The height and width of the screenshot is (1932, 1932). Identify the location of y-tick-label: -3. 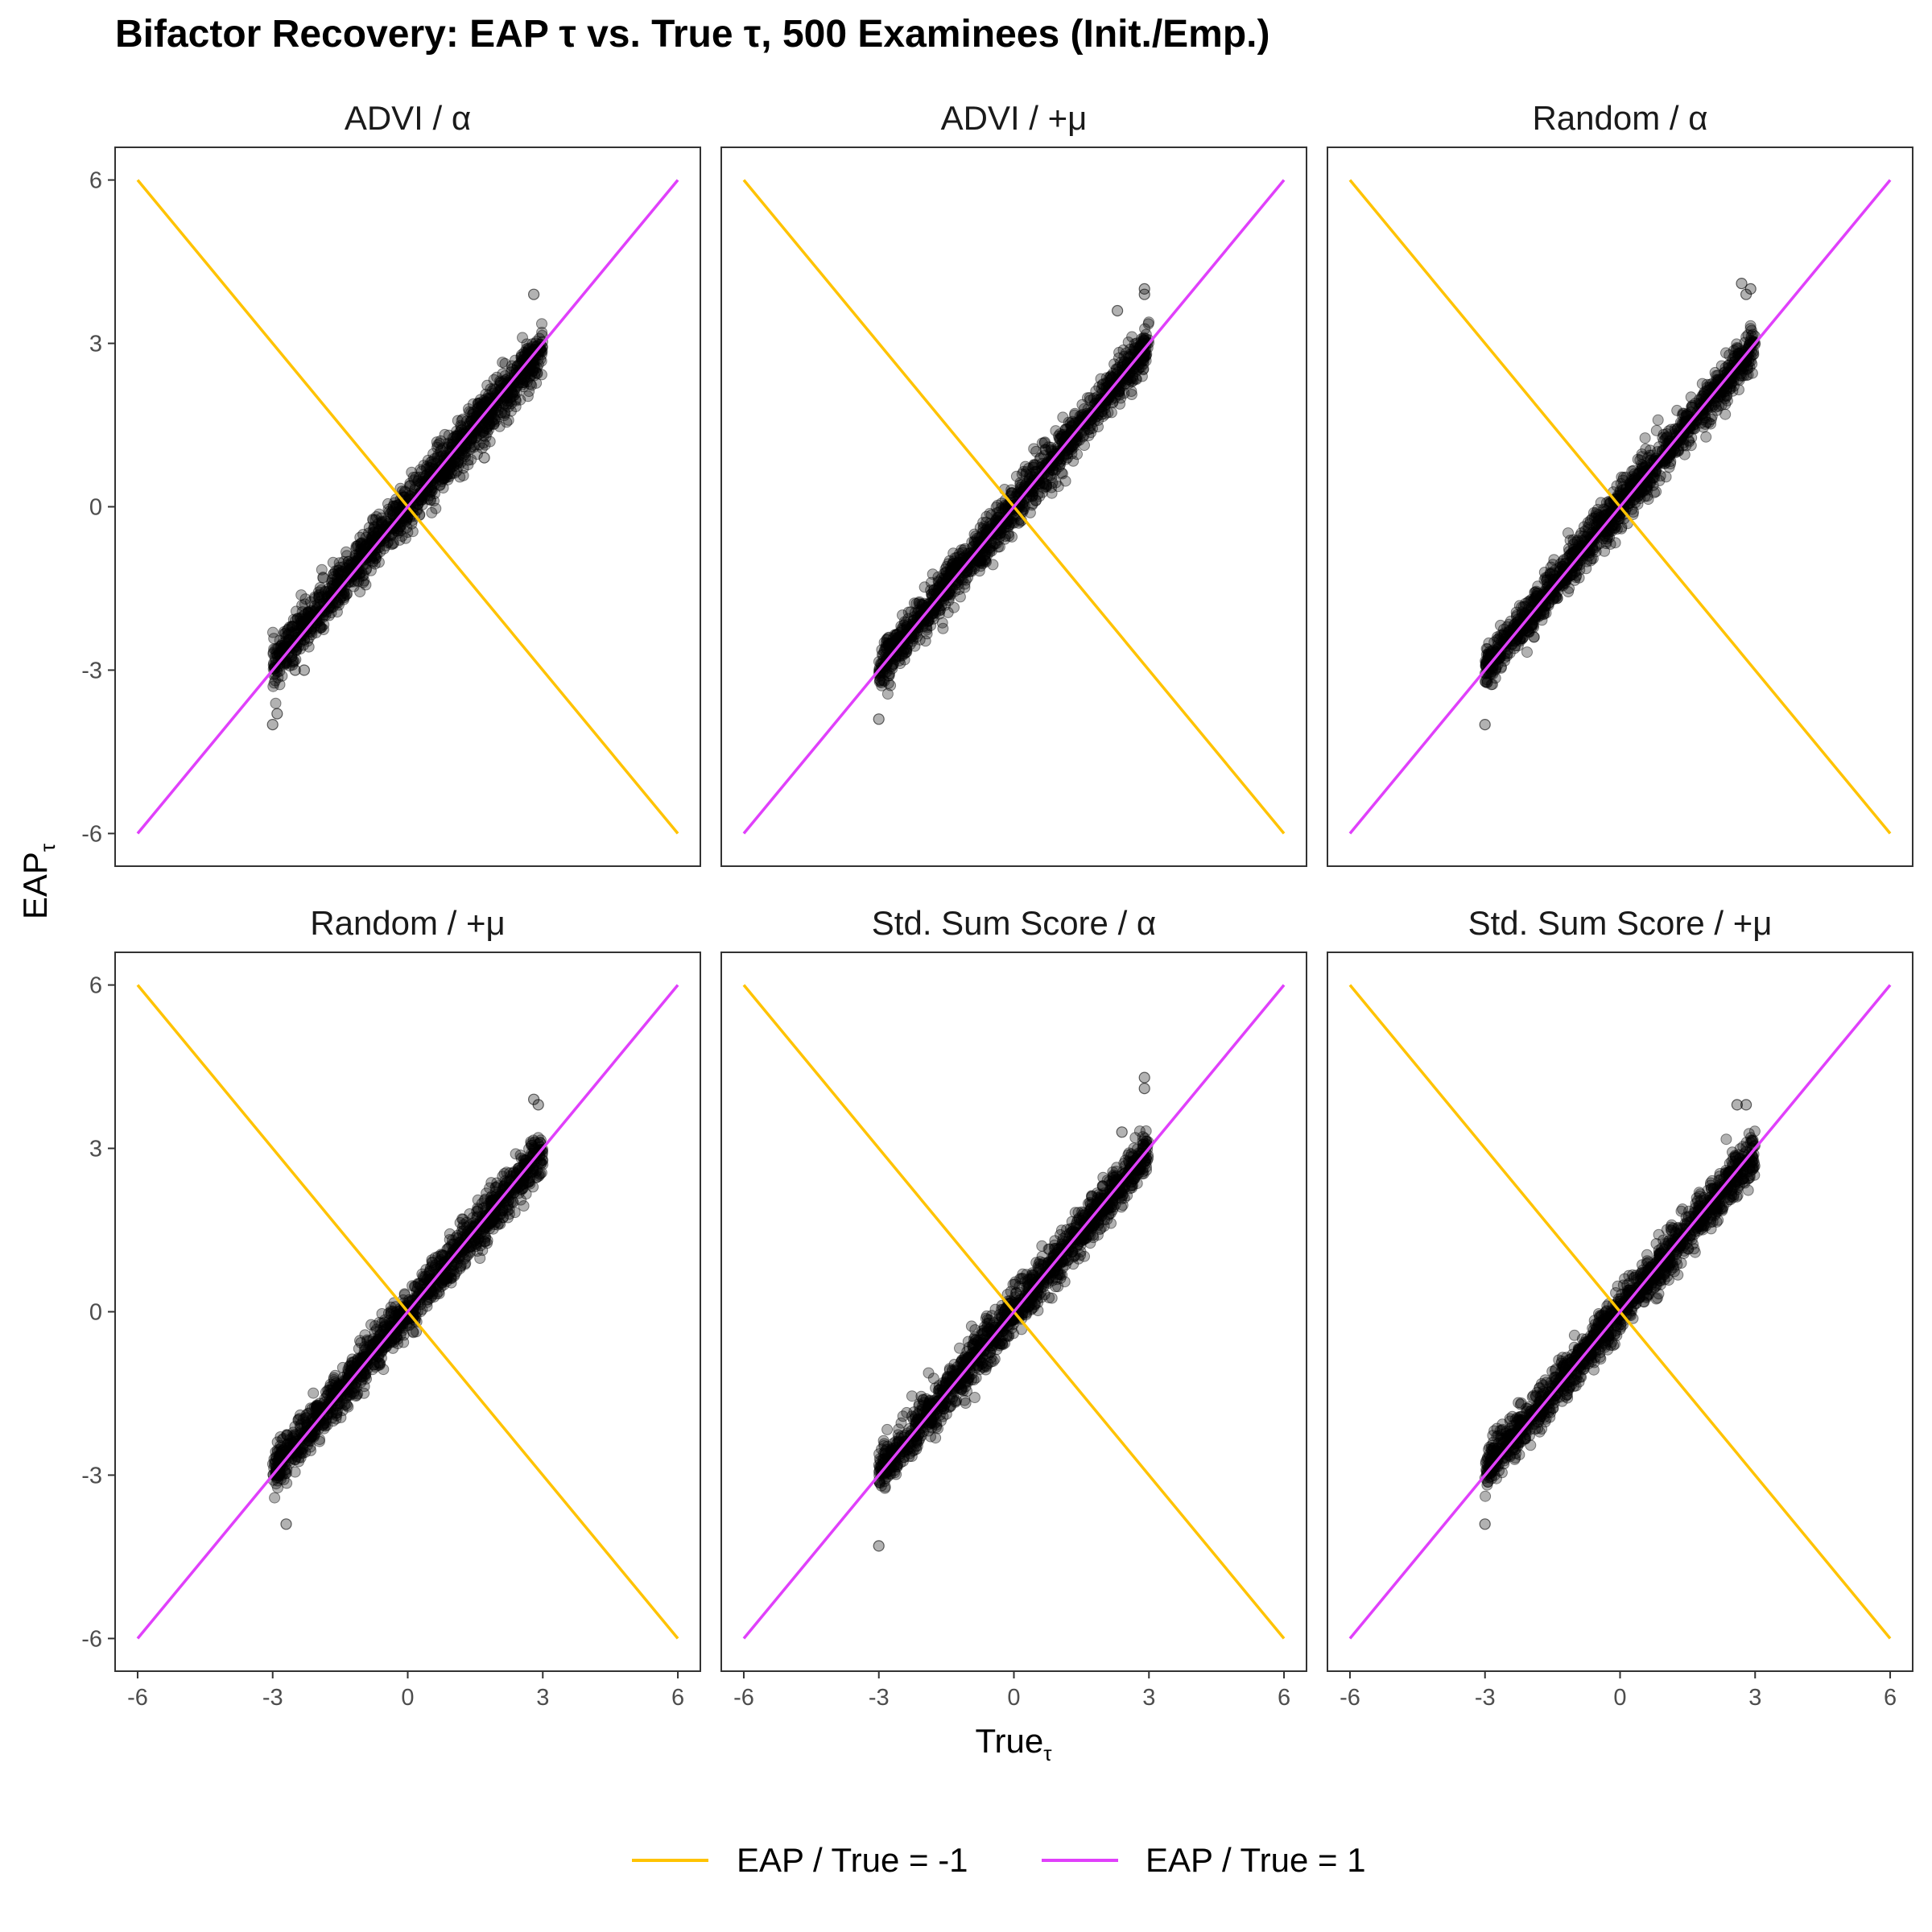
(91, 670).